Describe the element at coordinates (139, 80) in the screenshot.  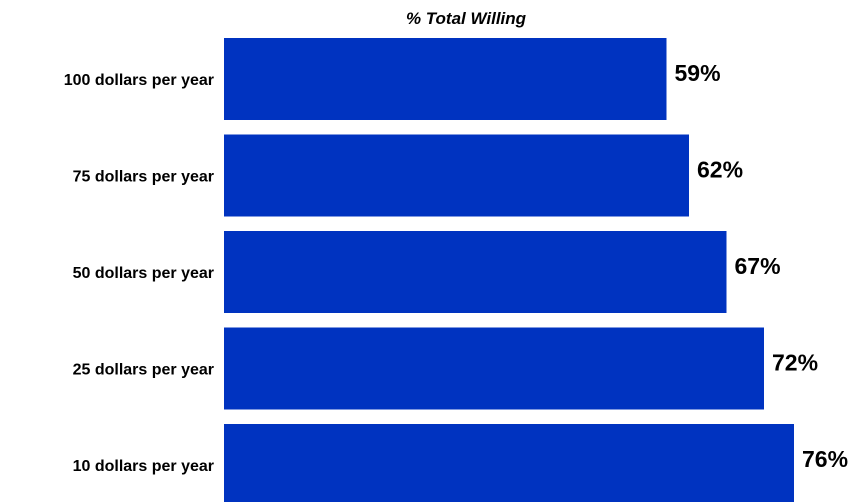
I see `category-label-0: 100 dollars per year` at that location.